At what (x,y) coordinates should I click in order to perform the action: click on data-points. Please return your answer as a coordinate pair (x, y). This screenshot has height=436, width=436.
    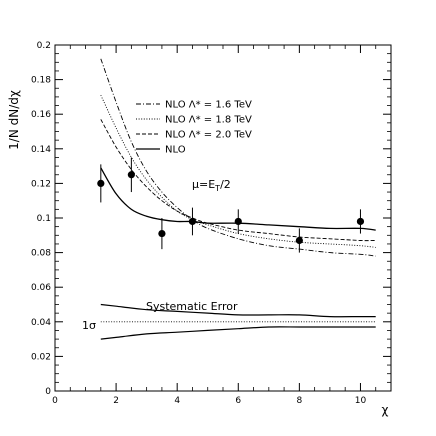
    Looking at the image, I should click on (231, 205).